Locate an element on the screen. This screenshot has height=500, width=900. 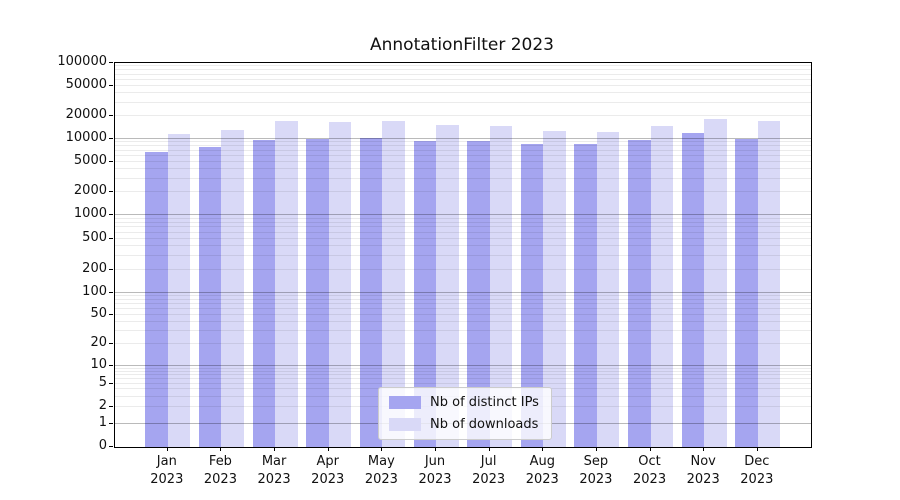
x-tick-label-feb: Feb 2023 is located at coordinates (220, 471).